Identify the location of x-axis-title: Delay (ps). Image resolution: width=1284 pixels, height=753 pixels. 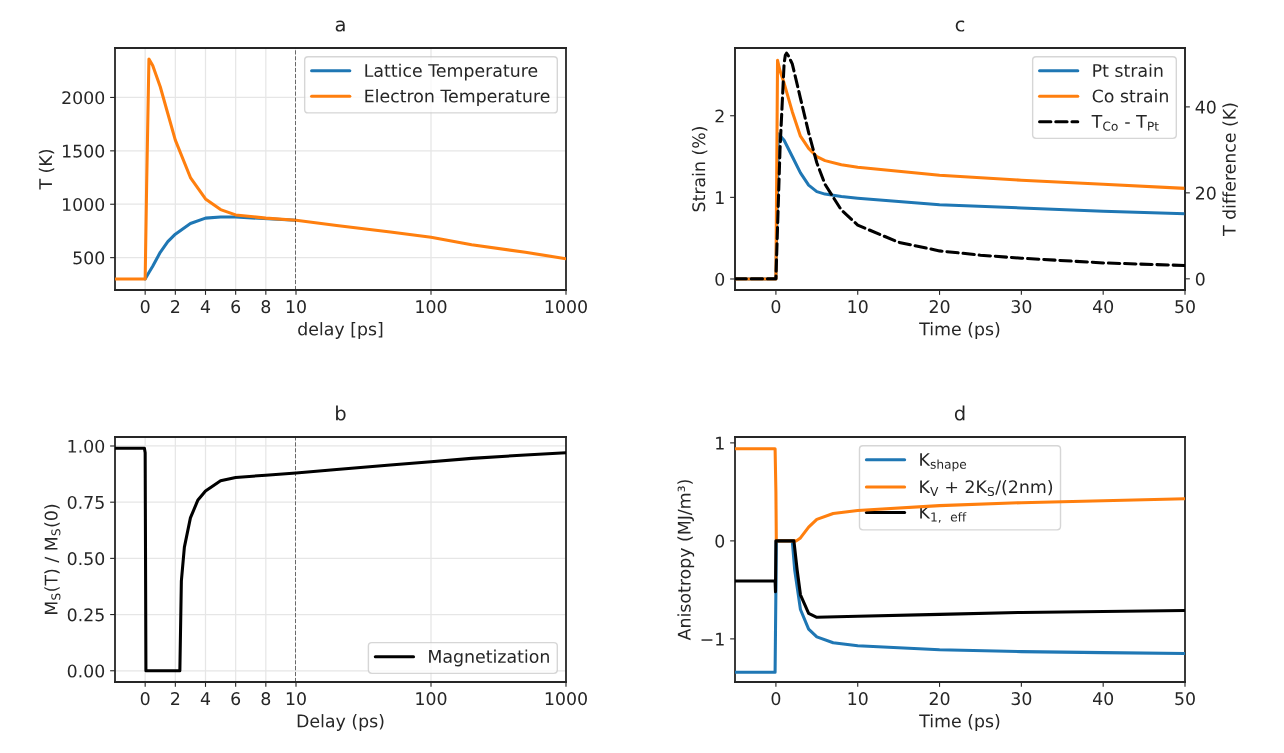
(340, 722).